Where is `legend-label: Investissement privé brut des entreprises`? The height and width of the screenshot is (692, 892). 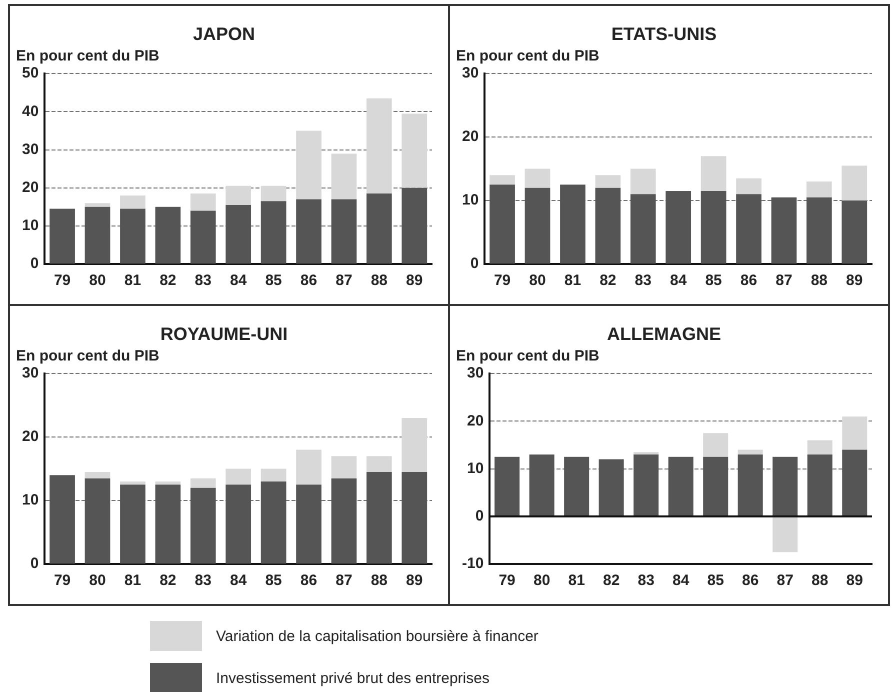
legend-label: Investissement privé brut des entreprises is located at coordinates (353, 678).